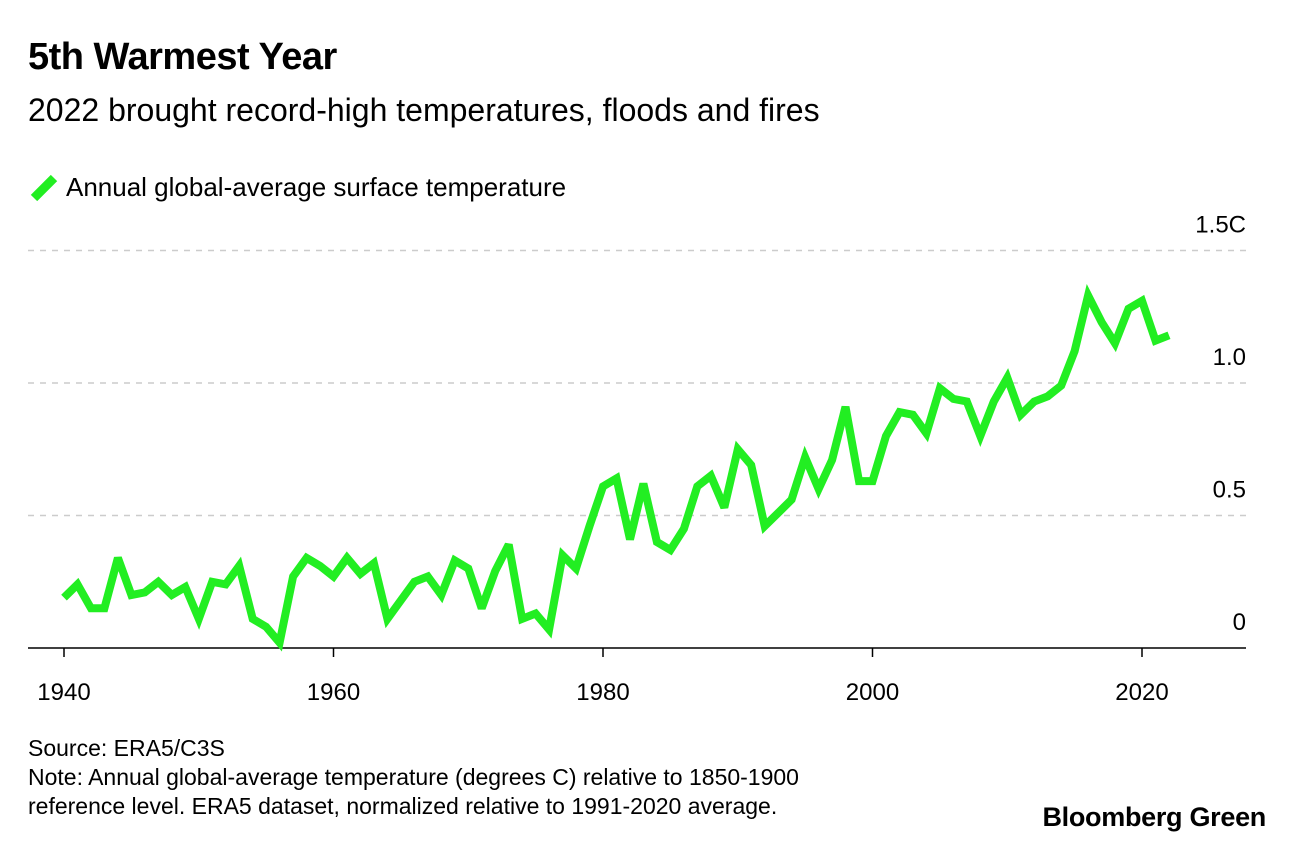 This screenshot has width=1296, height=846. Describe the element at coordinates (44, 188) in the screenshot. I see `legend-swatch-icon` at that location.